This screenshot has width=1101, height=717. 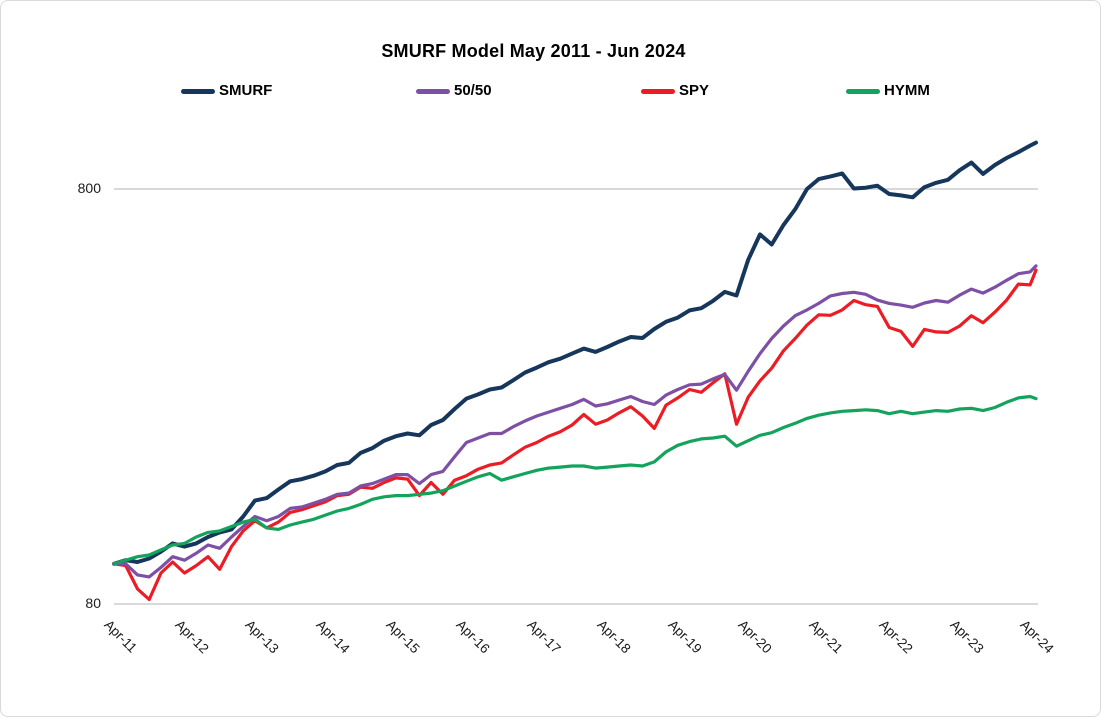 I want to click on legend-label-hymm: HYMM, so click(x=907, y=90).